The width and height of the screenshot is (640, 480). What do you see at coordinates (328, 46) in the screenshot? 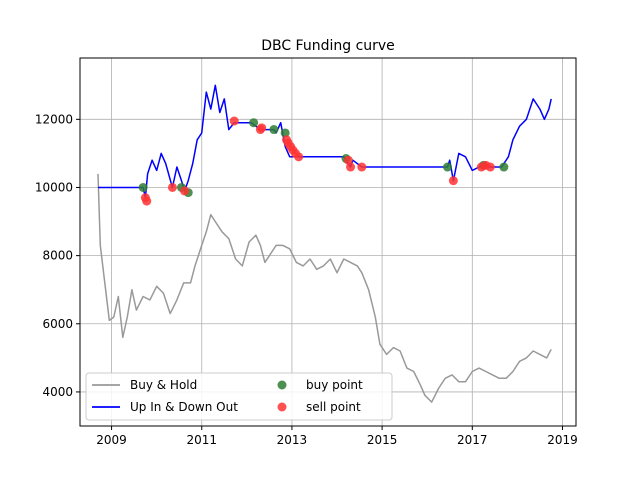
I see `chart-title: DBC Funding curve` at bounding box center [328, 46].